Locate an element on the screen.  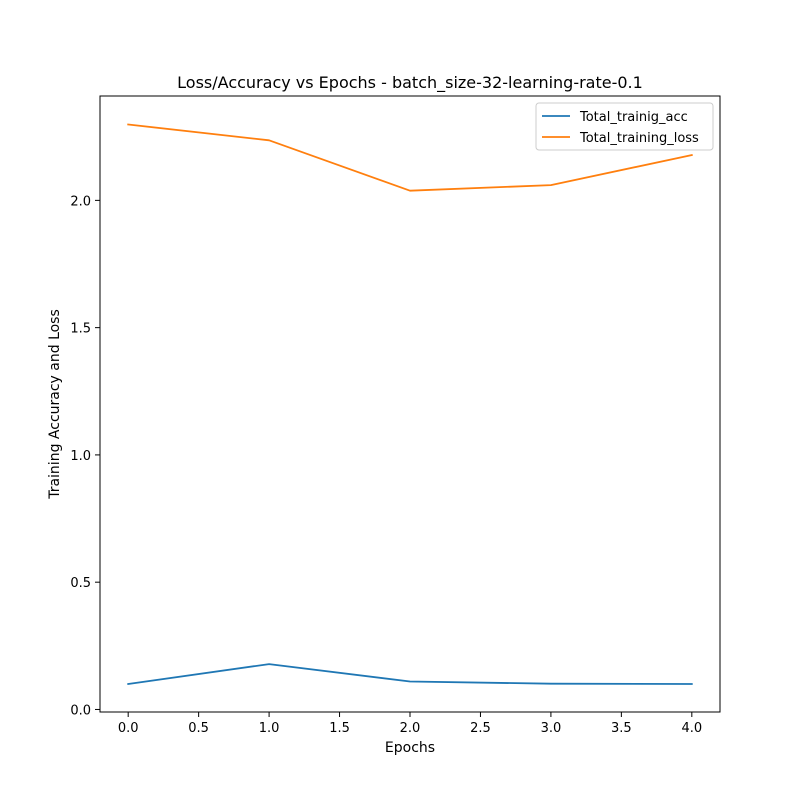
y-tick-label: 1.0 is located at coordinates (80, 456).